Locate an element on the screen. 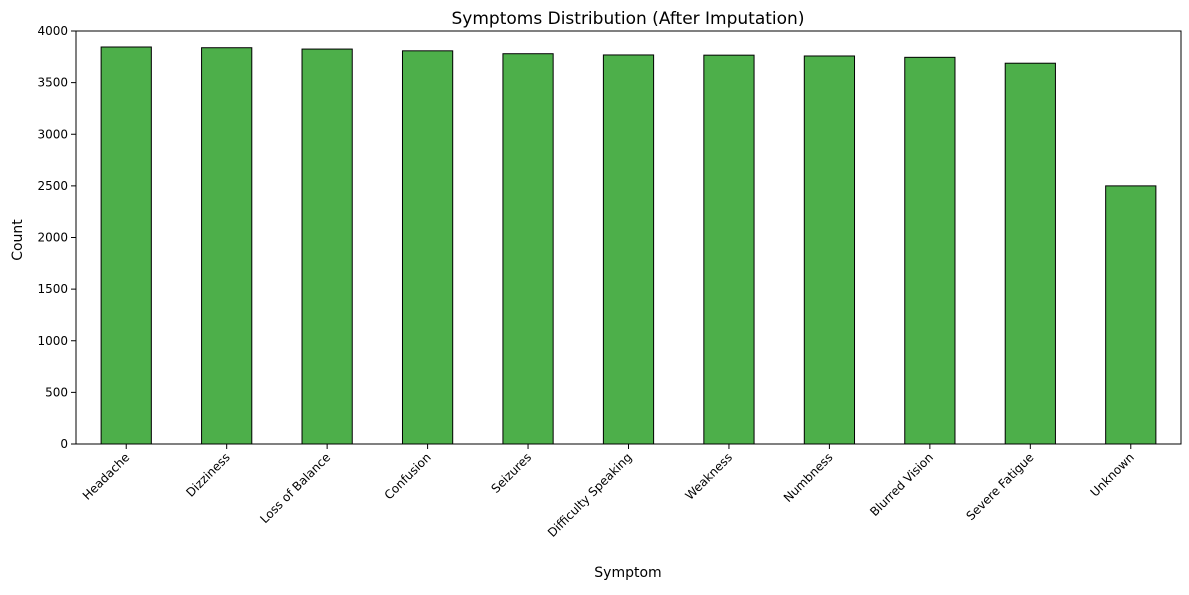  y-tick-label: 1500 is located at coordinates (52, 289).